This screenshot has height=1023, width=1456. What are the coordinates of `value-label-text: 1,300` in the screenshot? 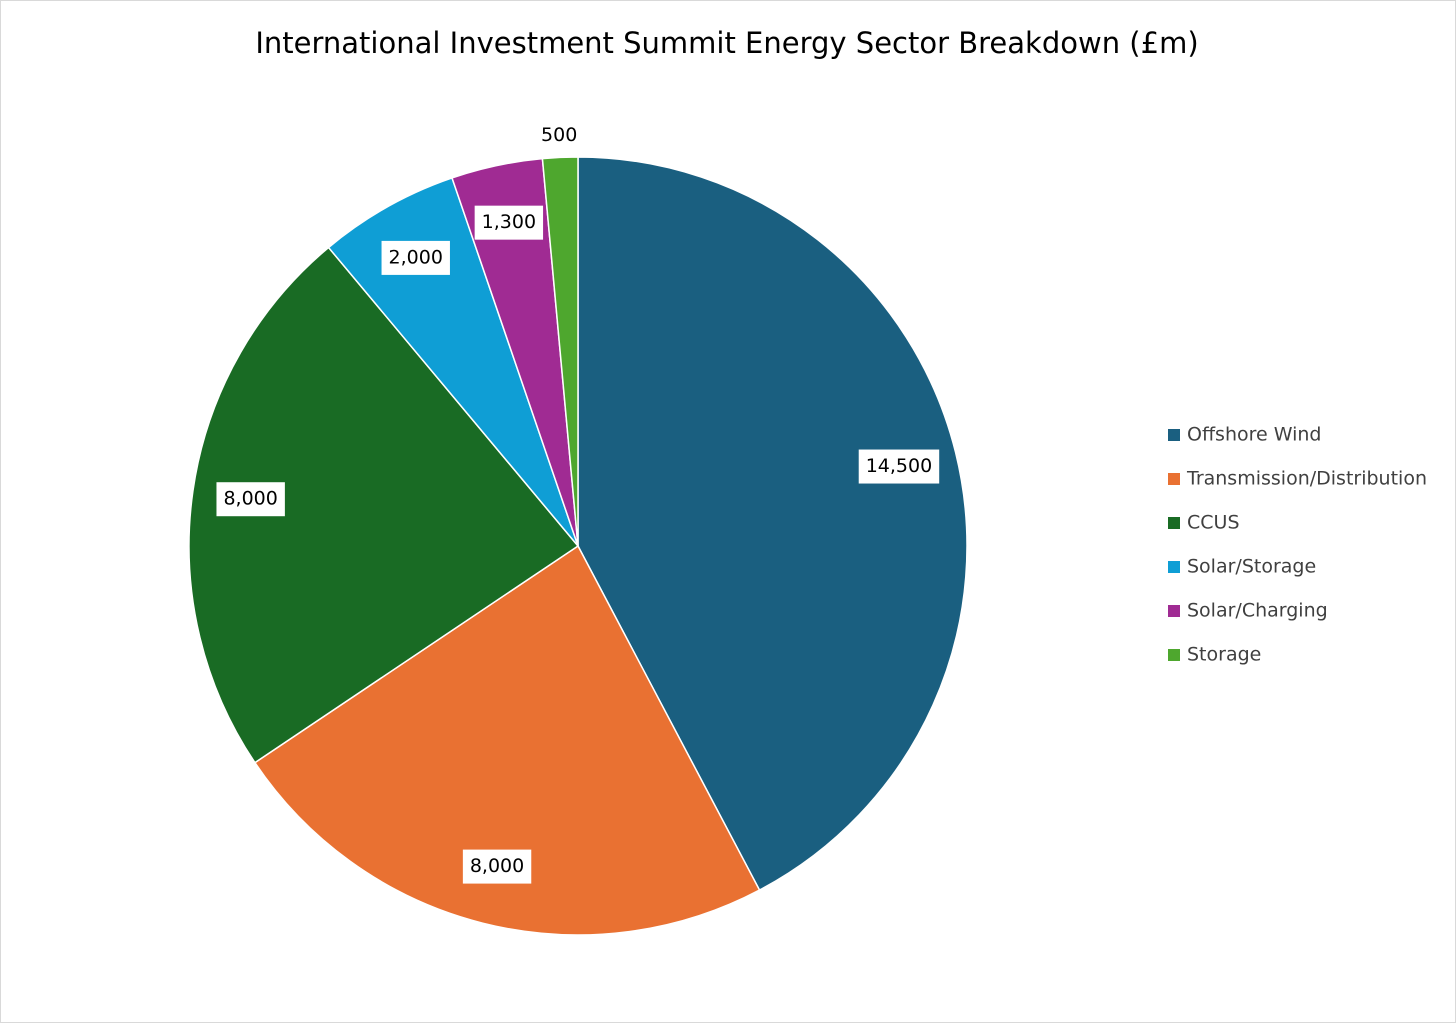 It's located at (509, 222).